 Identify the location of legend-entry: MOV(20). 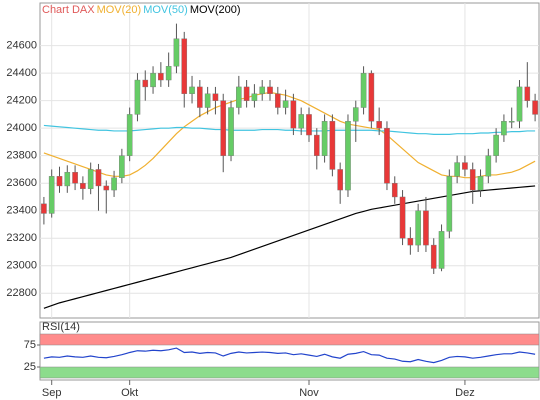
(119, 10).